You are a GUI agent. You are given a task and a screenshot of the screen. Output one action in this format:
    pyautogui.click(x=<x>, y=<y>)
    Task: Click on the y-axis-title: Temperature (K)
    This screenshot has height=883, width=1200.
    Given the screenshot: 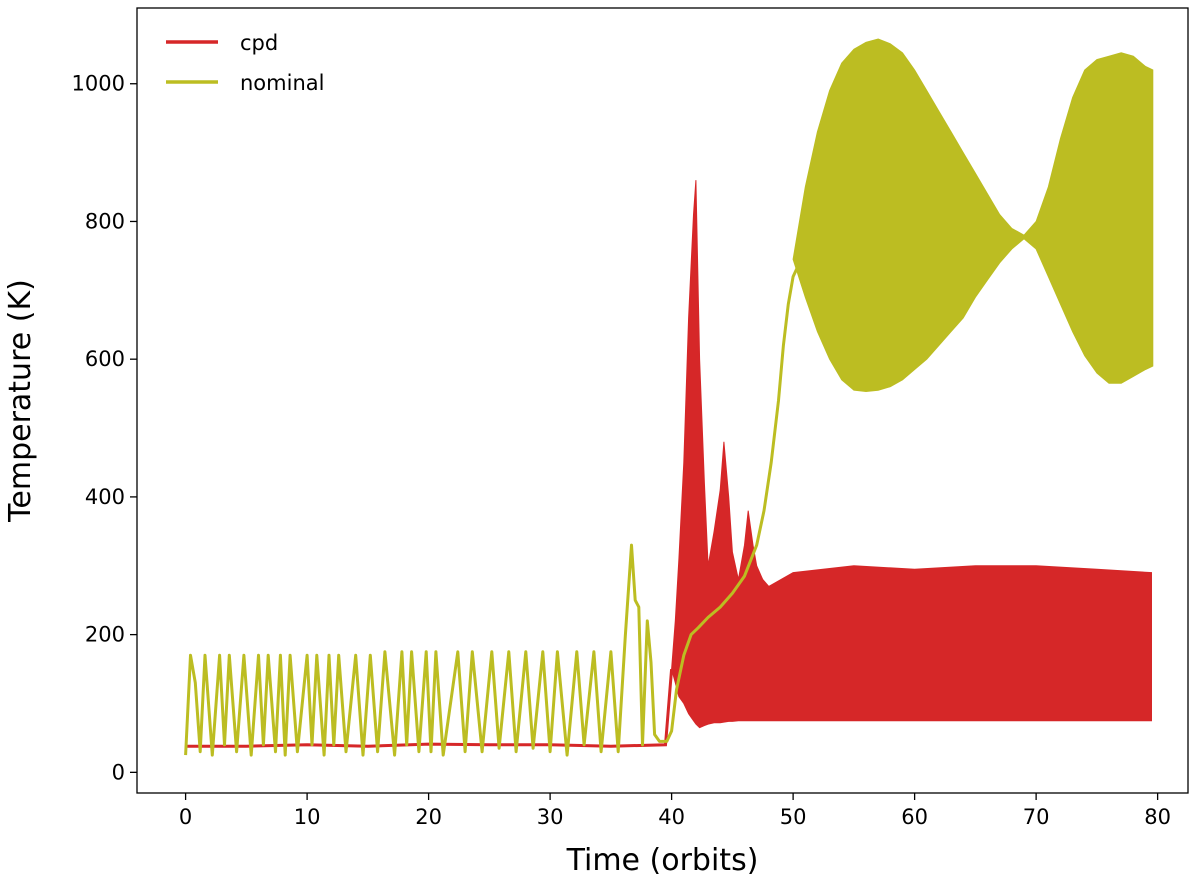 What is the action you would take?
    pyautogui.click(x=20, y=401)
    